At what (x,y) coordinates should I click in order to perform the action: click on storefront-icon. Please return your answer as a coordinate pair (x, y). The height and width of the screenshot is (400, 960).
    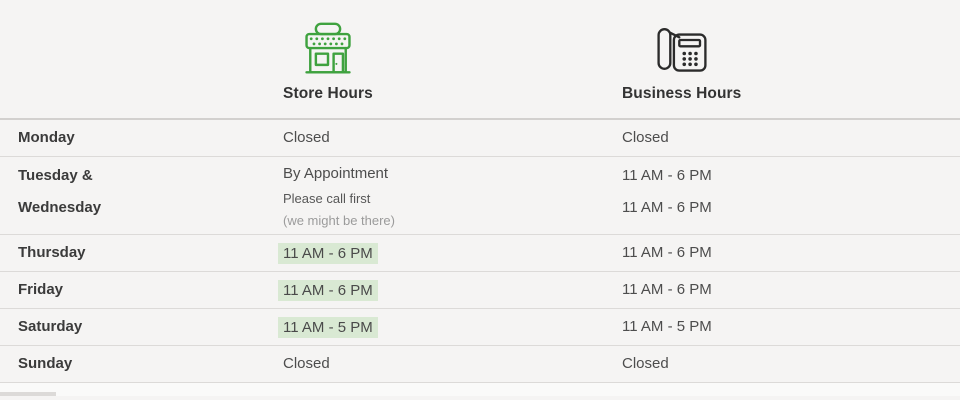
    Looking at the image, I should click on (328, 48).